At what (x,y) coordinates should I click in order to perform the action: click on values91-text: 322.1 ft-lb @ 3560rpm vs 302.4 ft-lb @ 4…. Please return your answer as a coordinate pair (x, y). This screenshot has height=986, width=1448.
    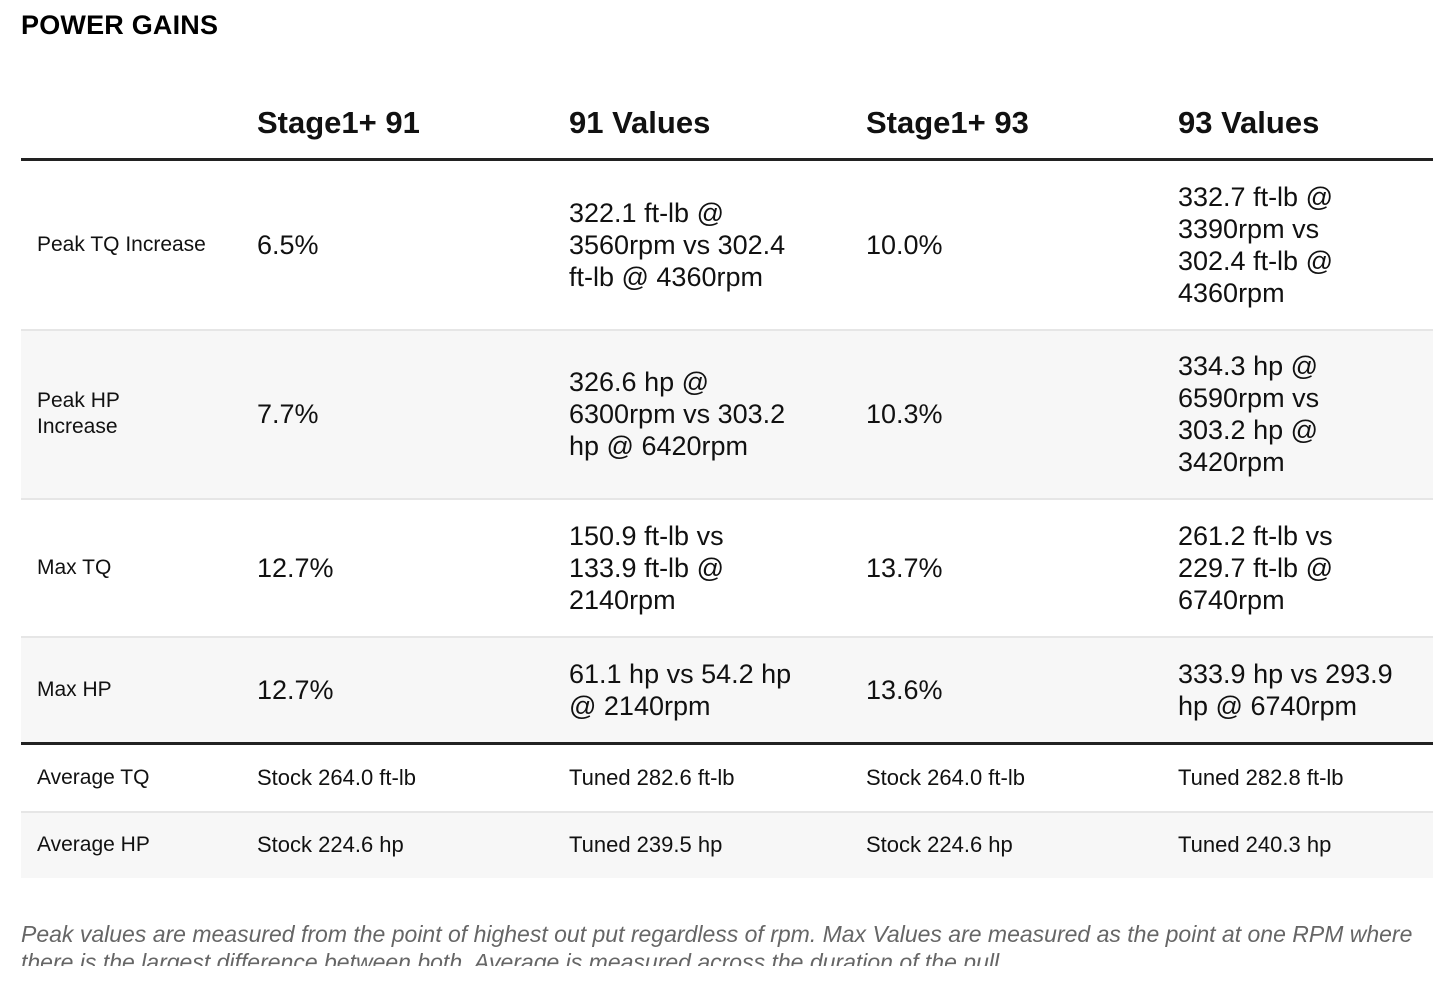
    Looking at the image, I should click on (717, 245).